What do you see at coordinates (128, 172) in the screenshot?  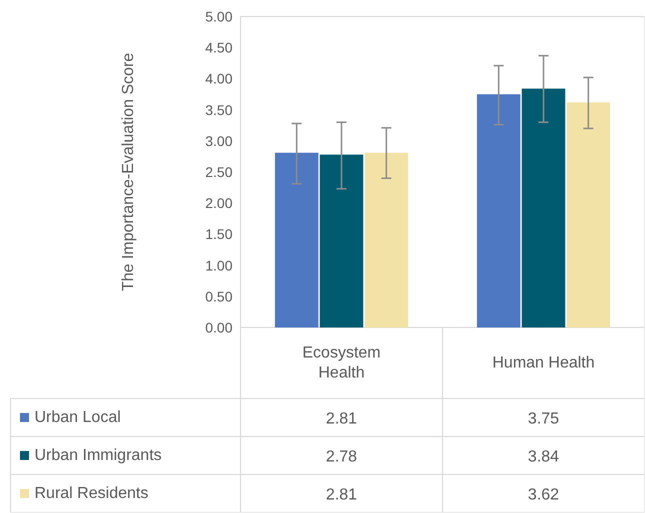 I see `y-axis-title: The Importance-Evaluation Score` at bounding box center [128, 172].